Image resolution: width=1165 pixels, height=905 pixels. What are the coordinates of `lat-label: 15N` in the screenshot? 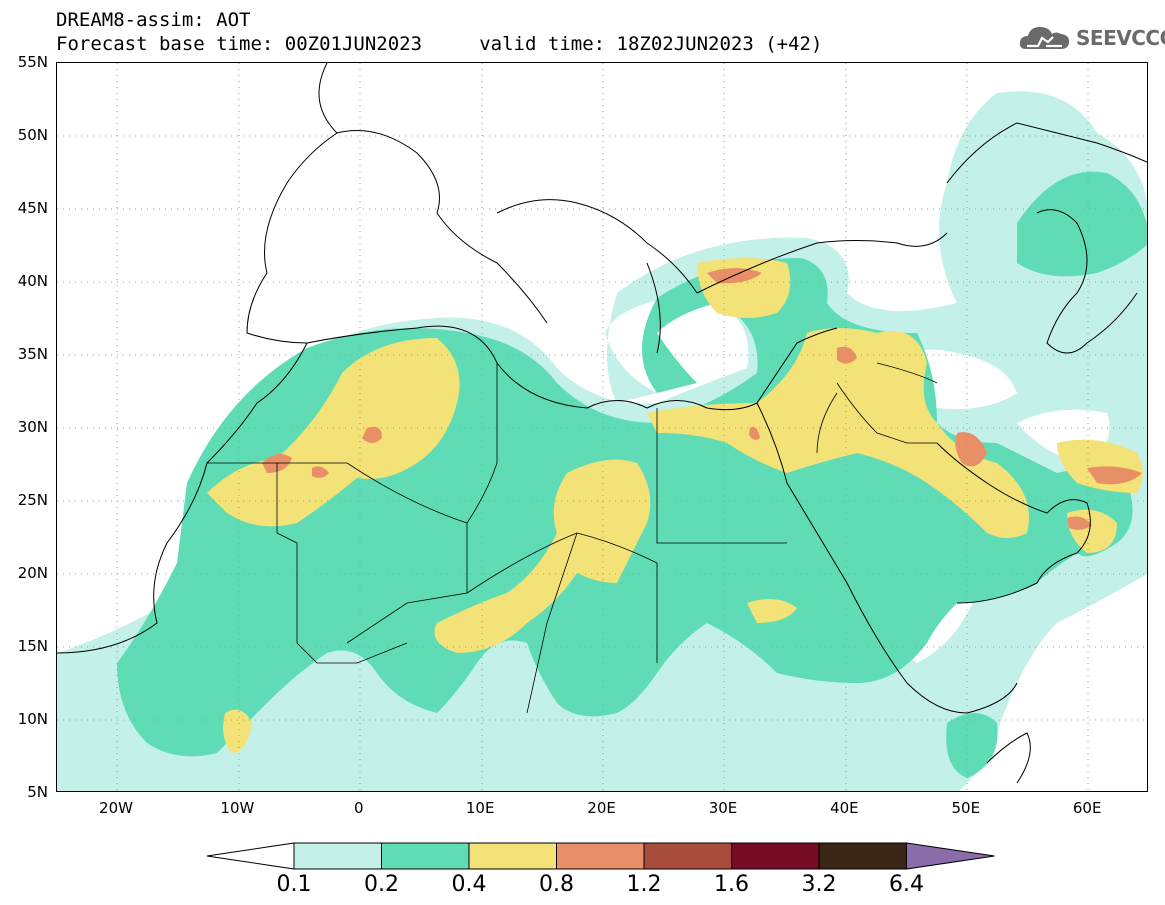 It's located at (32, 646).